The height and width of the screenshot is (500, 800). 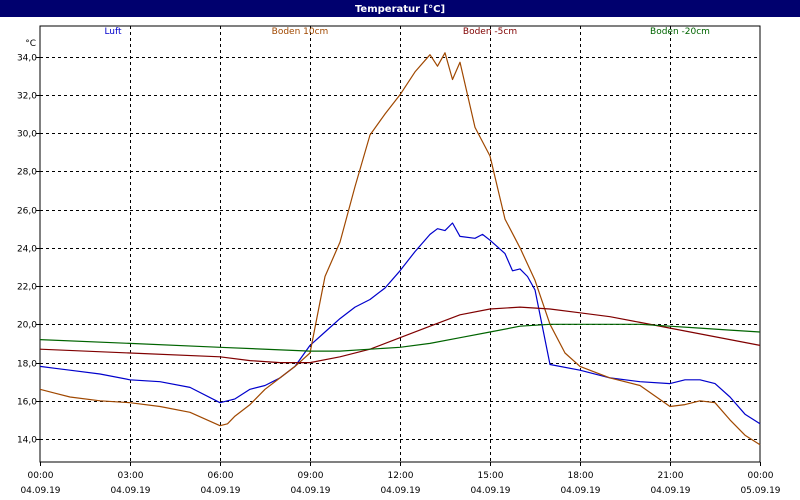 What do you see at coordinates (401, 476) in the screenshot?
I see `x-tick-time: 12:00` at bounding box center [401, 476].